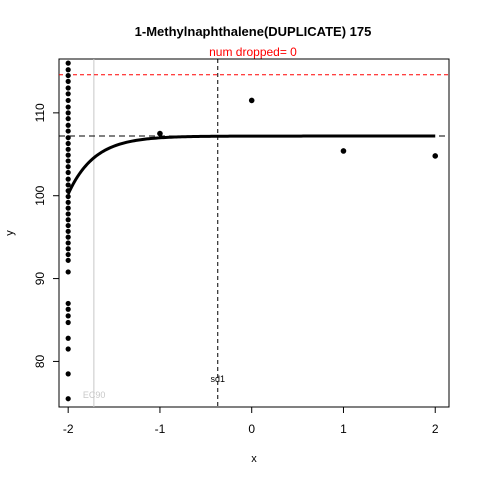 The width and height of the screenshot is (480, 480). Describe the element at coordinates (68, 429) in the screenshot. I see `x-tick-label: -2` at that location.